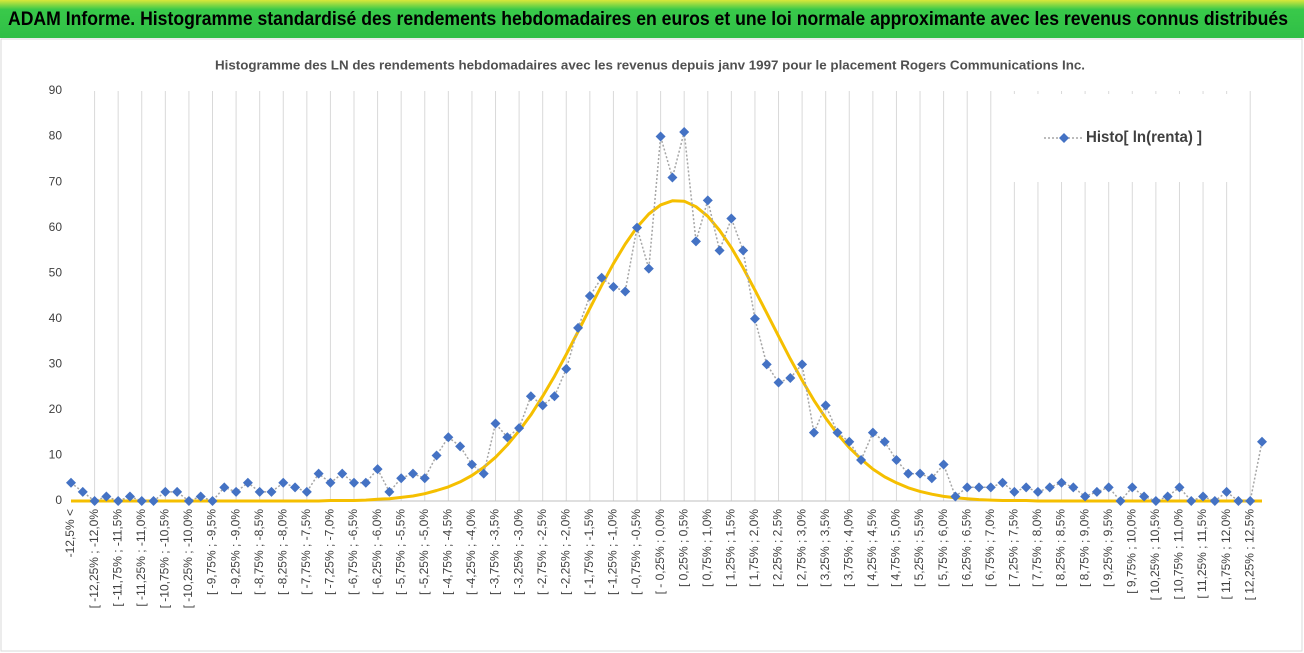  I want to click on x-tick-label: [ 6,75% ; 7,0%, so click(990, 548).